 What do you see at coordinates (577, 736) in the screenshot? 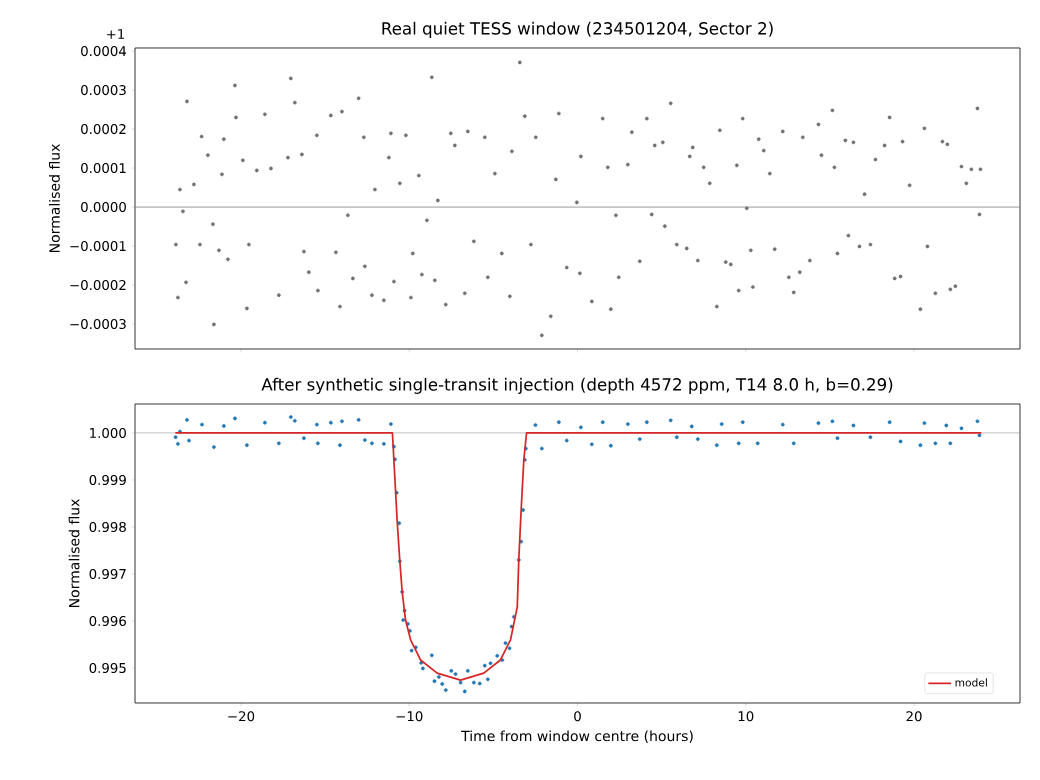
I see `x-axis-title: Time from window centre (hours)` at bounding box center [577, 736].